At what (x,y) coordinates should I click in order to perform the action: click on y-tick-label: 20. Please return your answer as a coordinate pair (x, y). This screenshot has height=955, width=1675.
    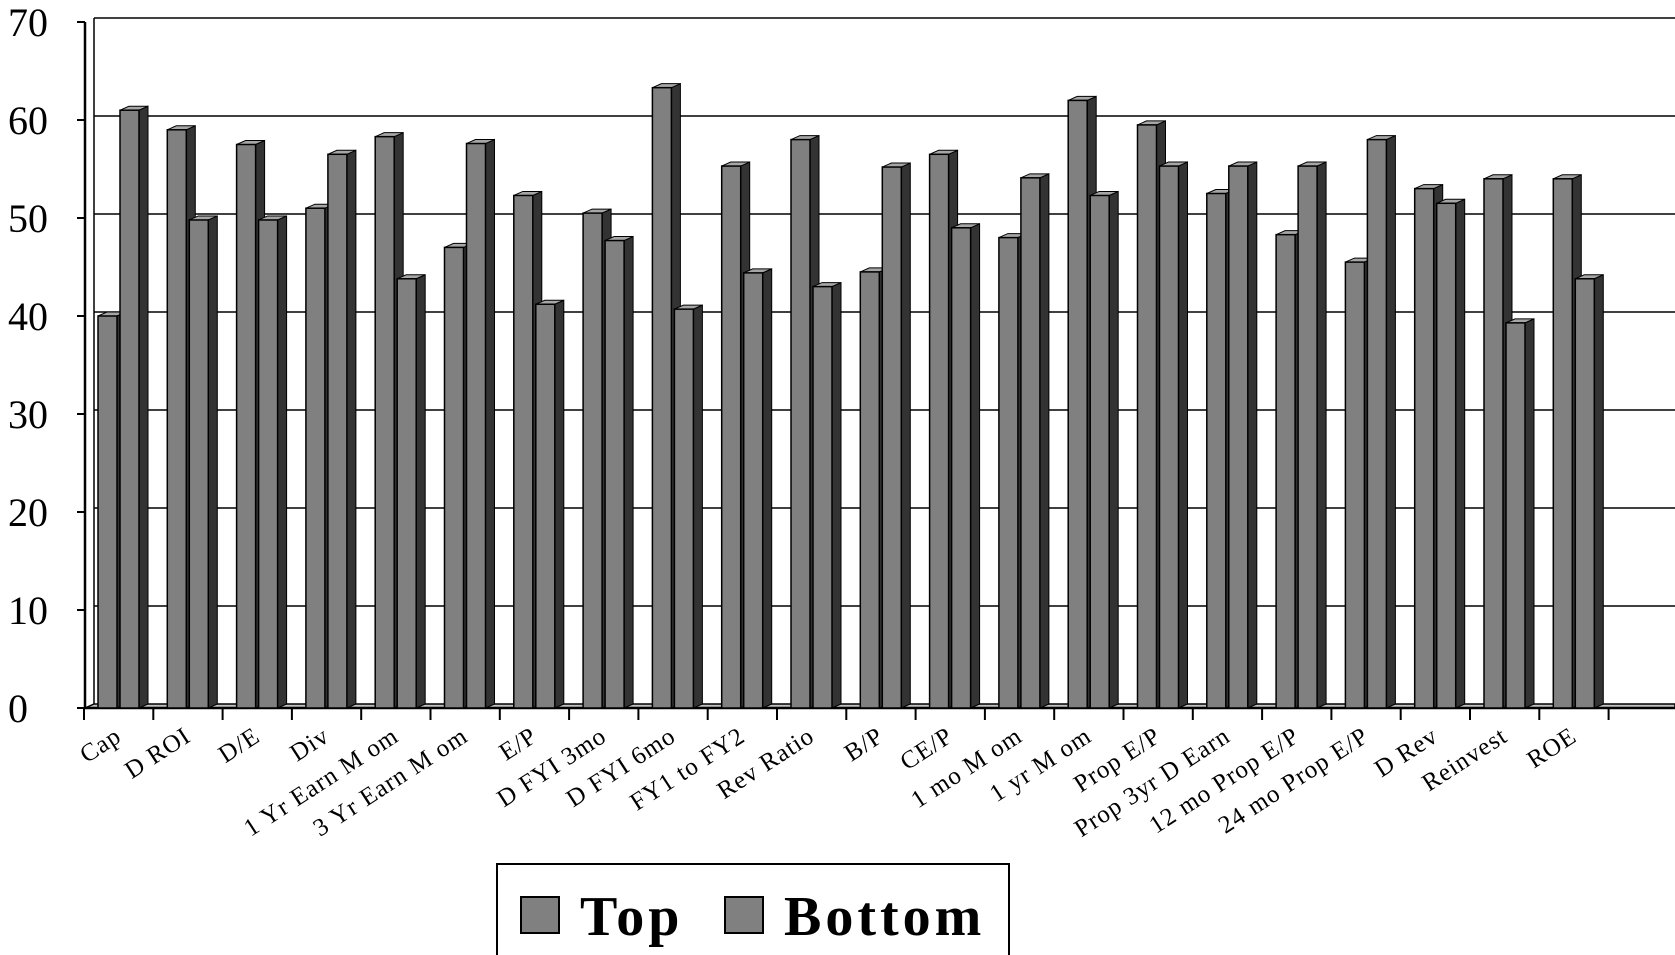
    Looking at the image, I should click on (28, 512).